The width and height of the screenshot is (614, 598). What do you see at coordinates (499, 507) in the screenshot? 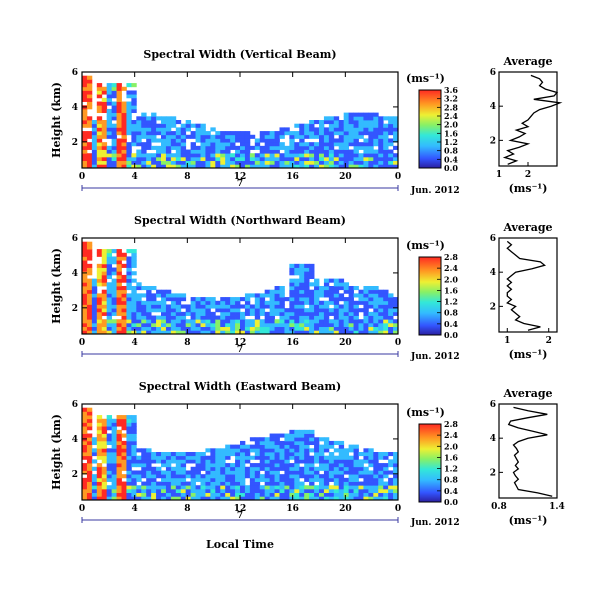
I see `average-x-tick-label: 0.8` at bounding box center [499, 507].